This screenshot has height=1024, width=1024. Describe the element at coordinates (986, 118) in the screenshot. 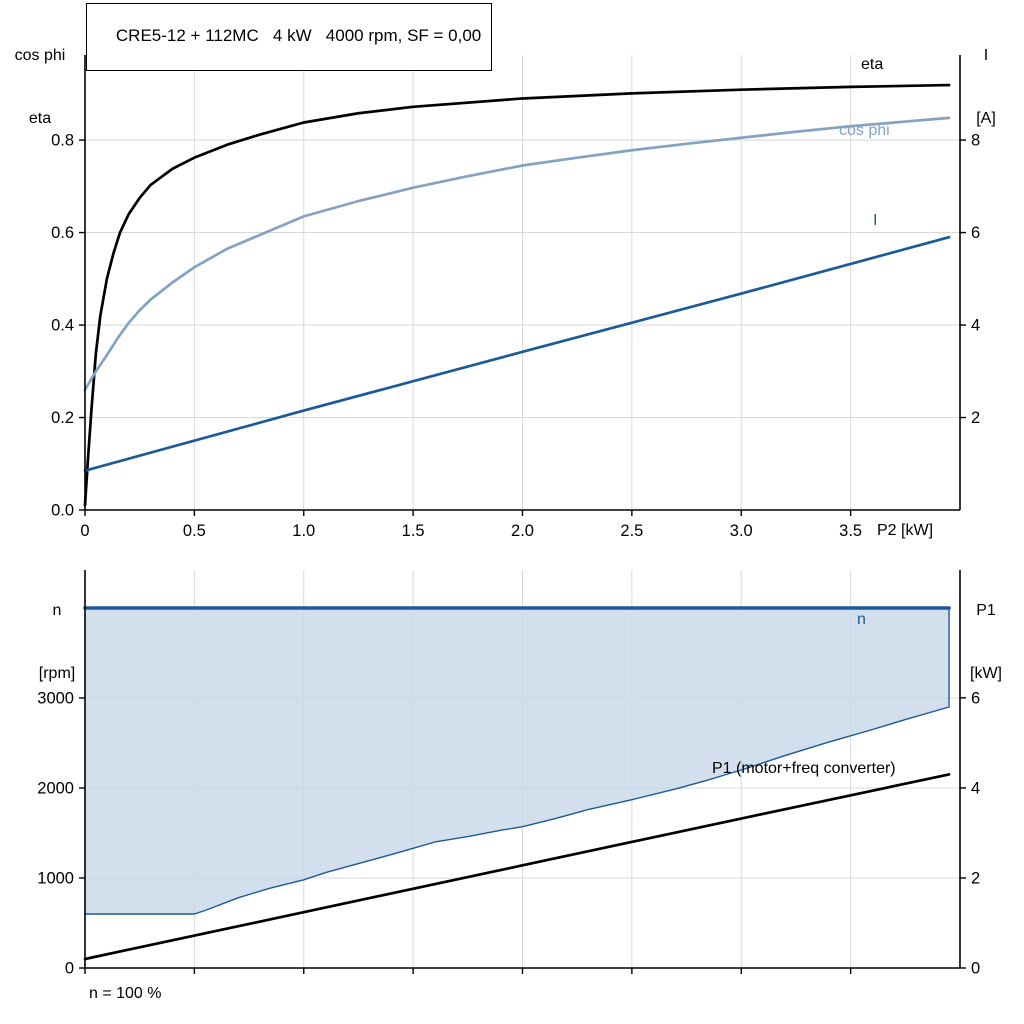

I see `current-axis-unit: [A]` at that location.